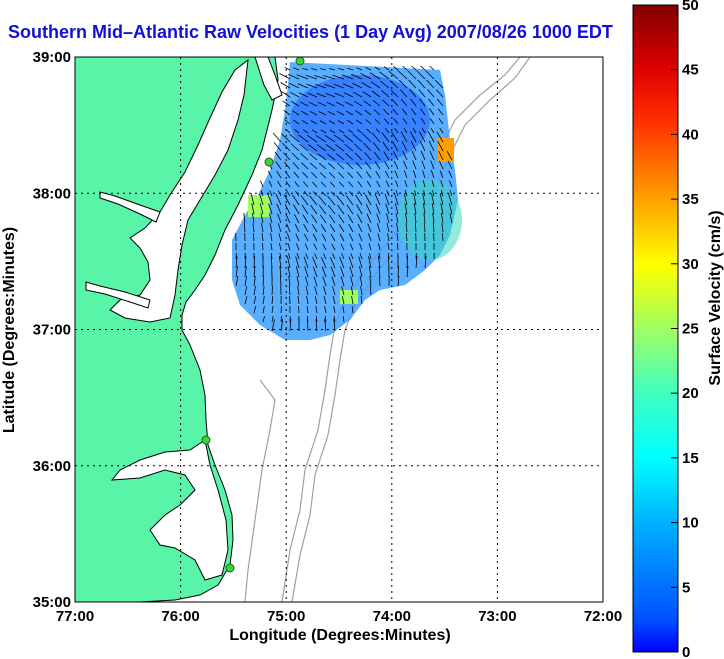 The image size is (724, 659). What do you see at coordinates (286, 616) in the screenshot?
I see `x-tick-label: 75:00` at bounding box center [286, 616].